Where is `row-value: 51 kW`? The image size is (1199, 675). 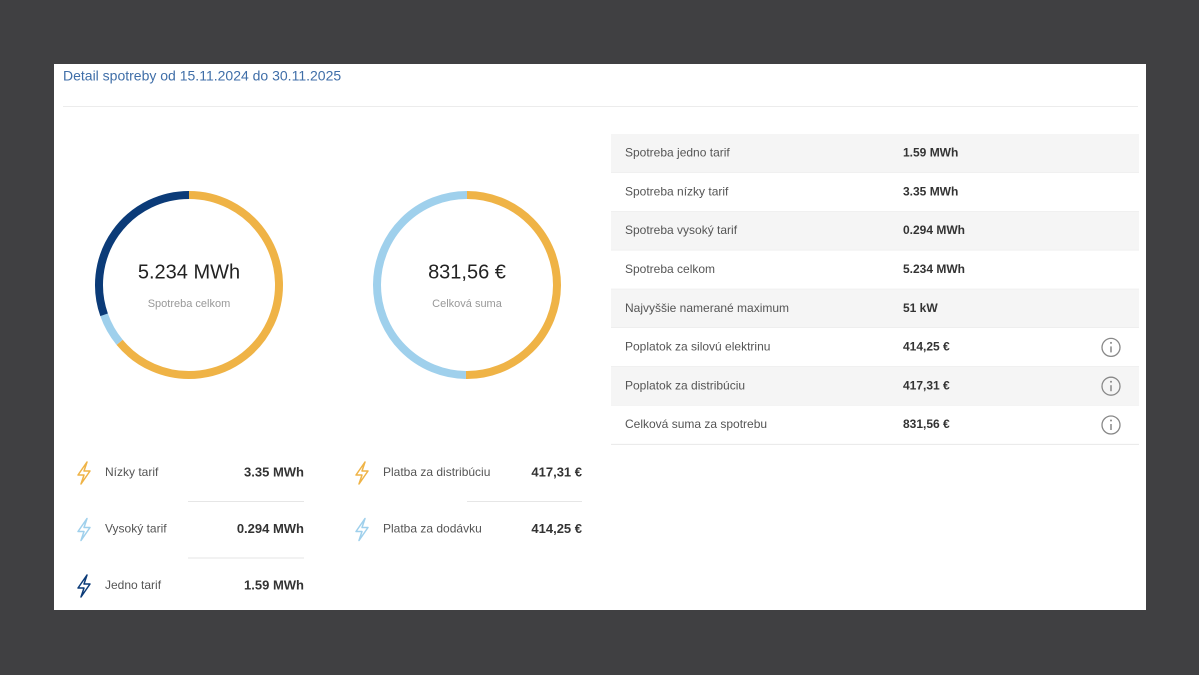
row-value: 51 kW is located at coordinates (920, 308).